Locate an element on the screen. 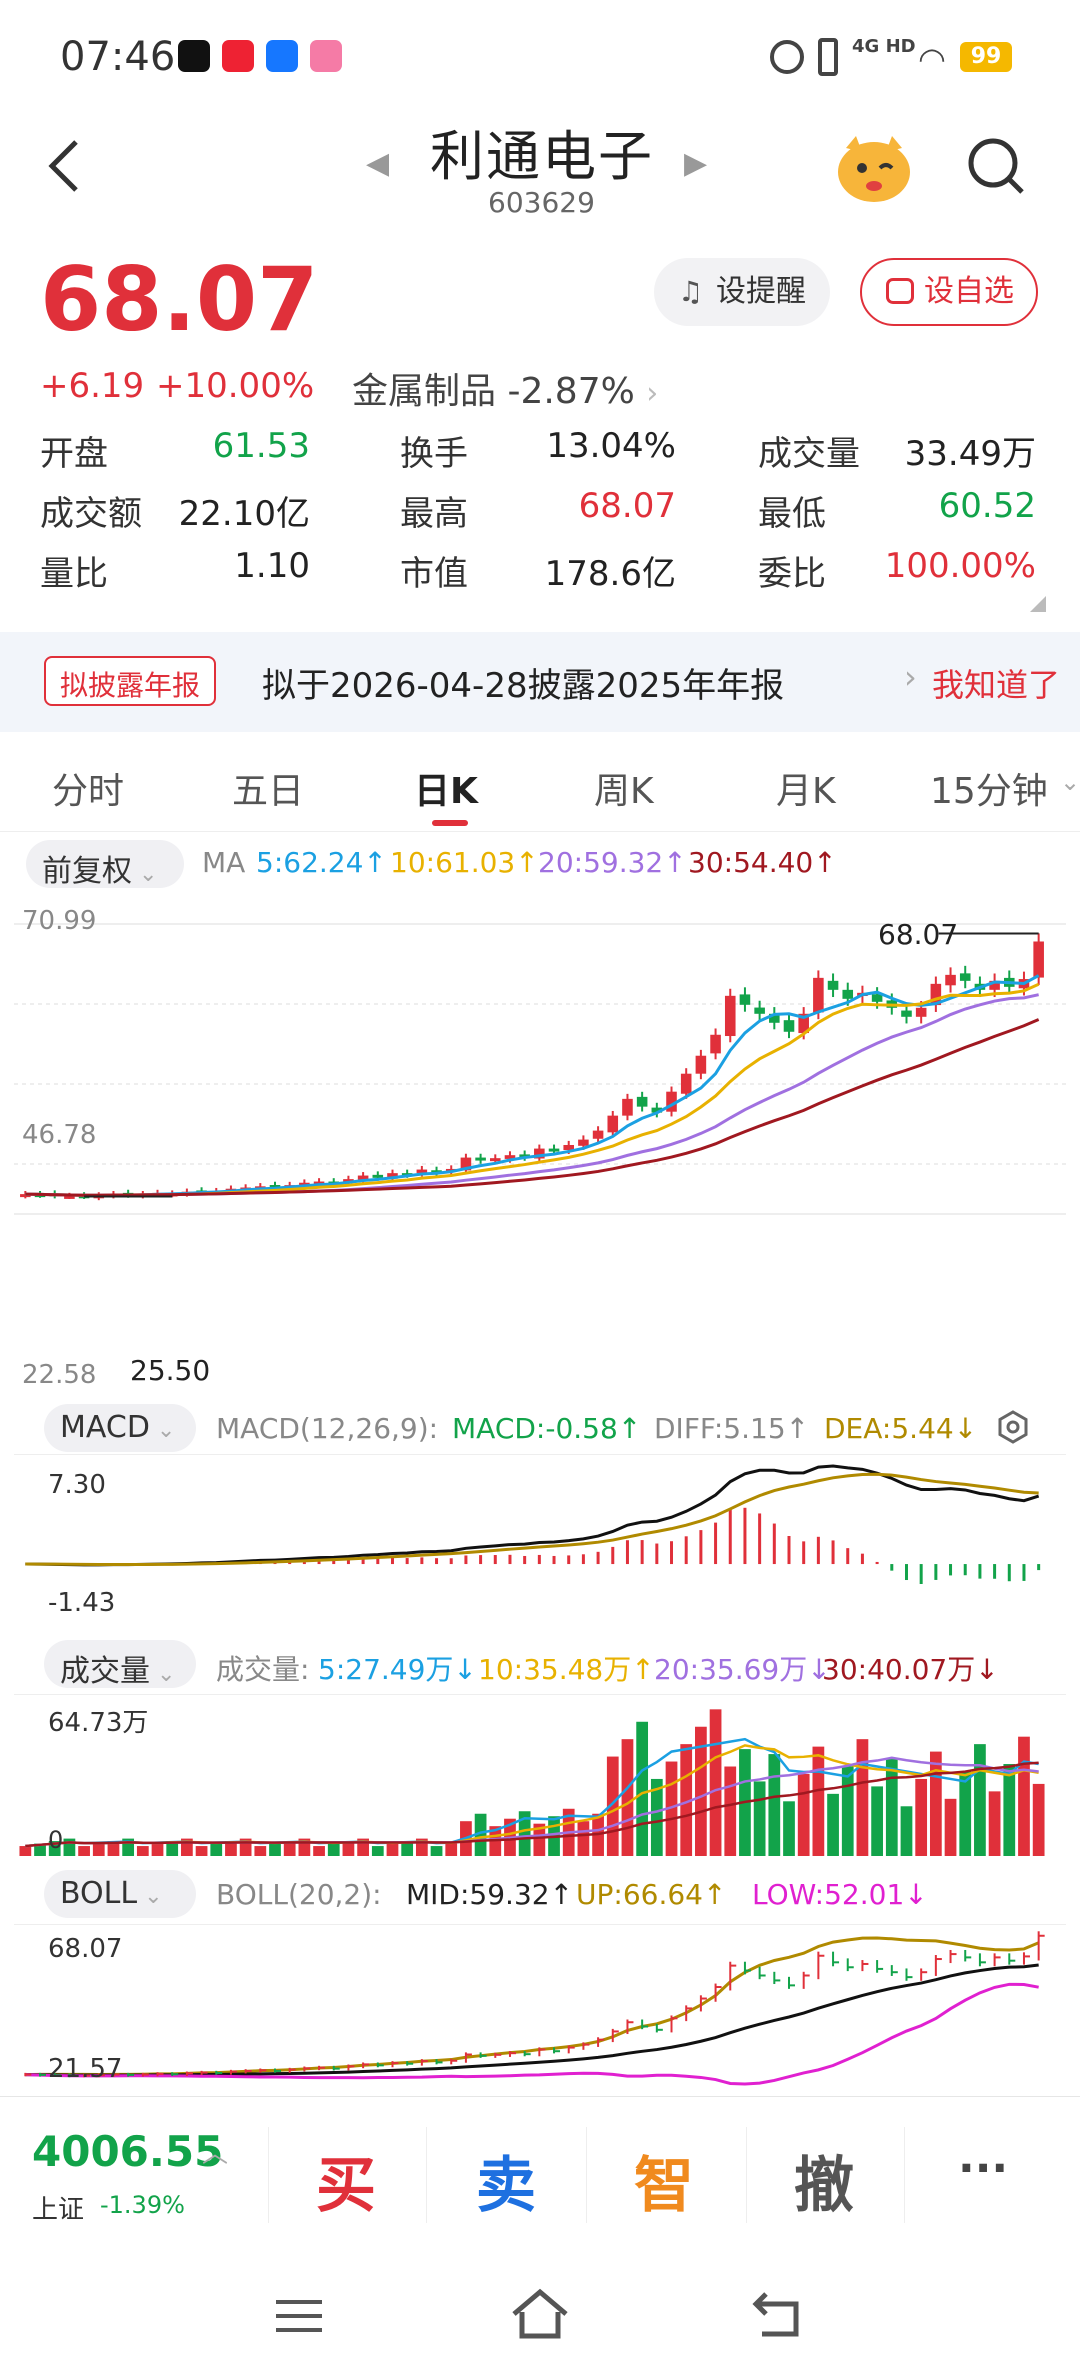 This screenshot has width=1080, height=2376. quote-field-value: 22.10亿 is located at coordinates (244, 514).